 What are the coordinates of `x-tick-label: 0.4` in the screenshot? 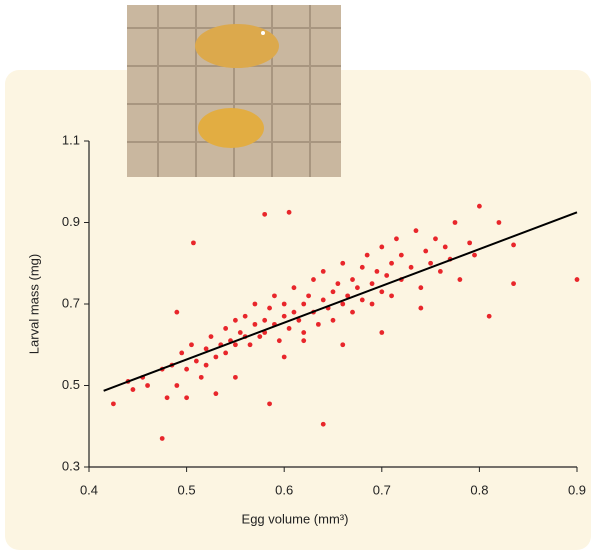 It's located at (89, 489).